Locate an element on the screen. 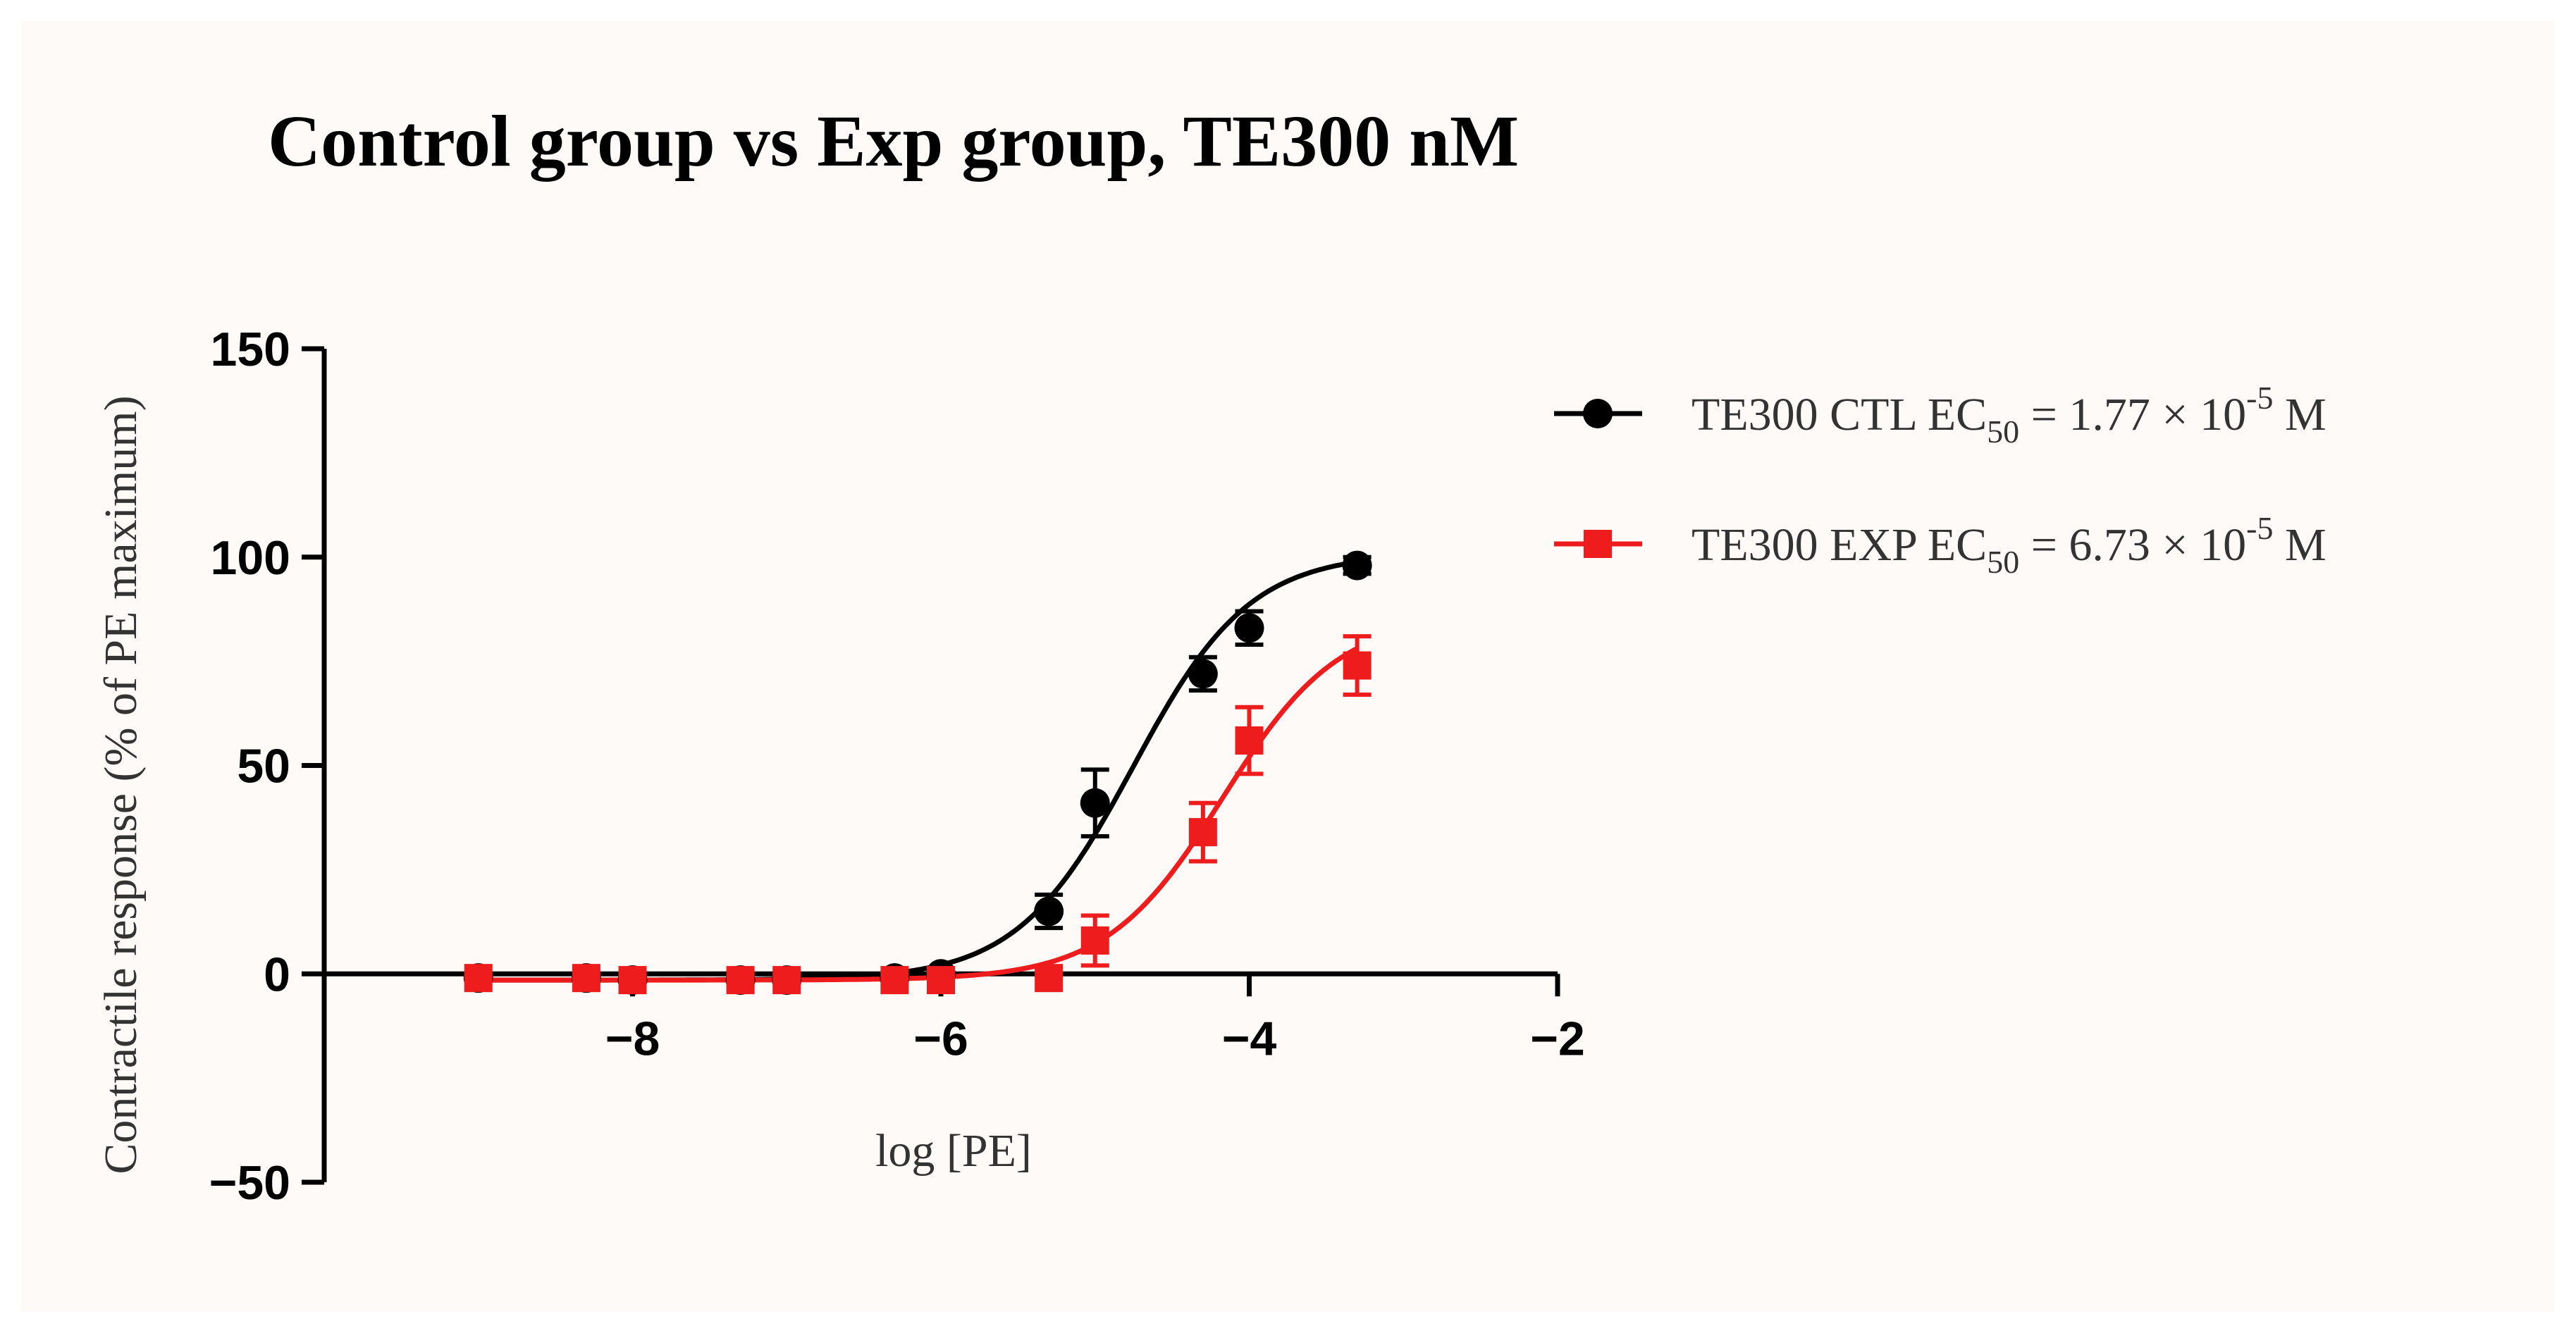 This screenshot has height=1333, width=2576. y-tick-label: 150 is located at coordinates (251, 349).